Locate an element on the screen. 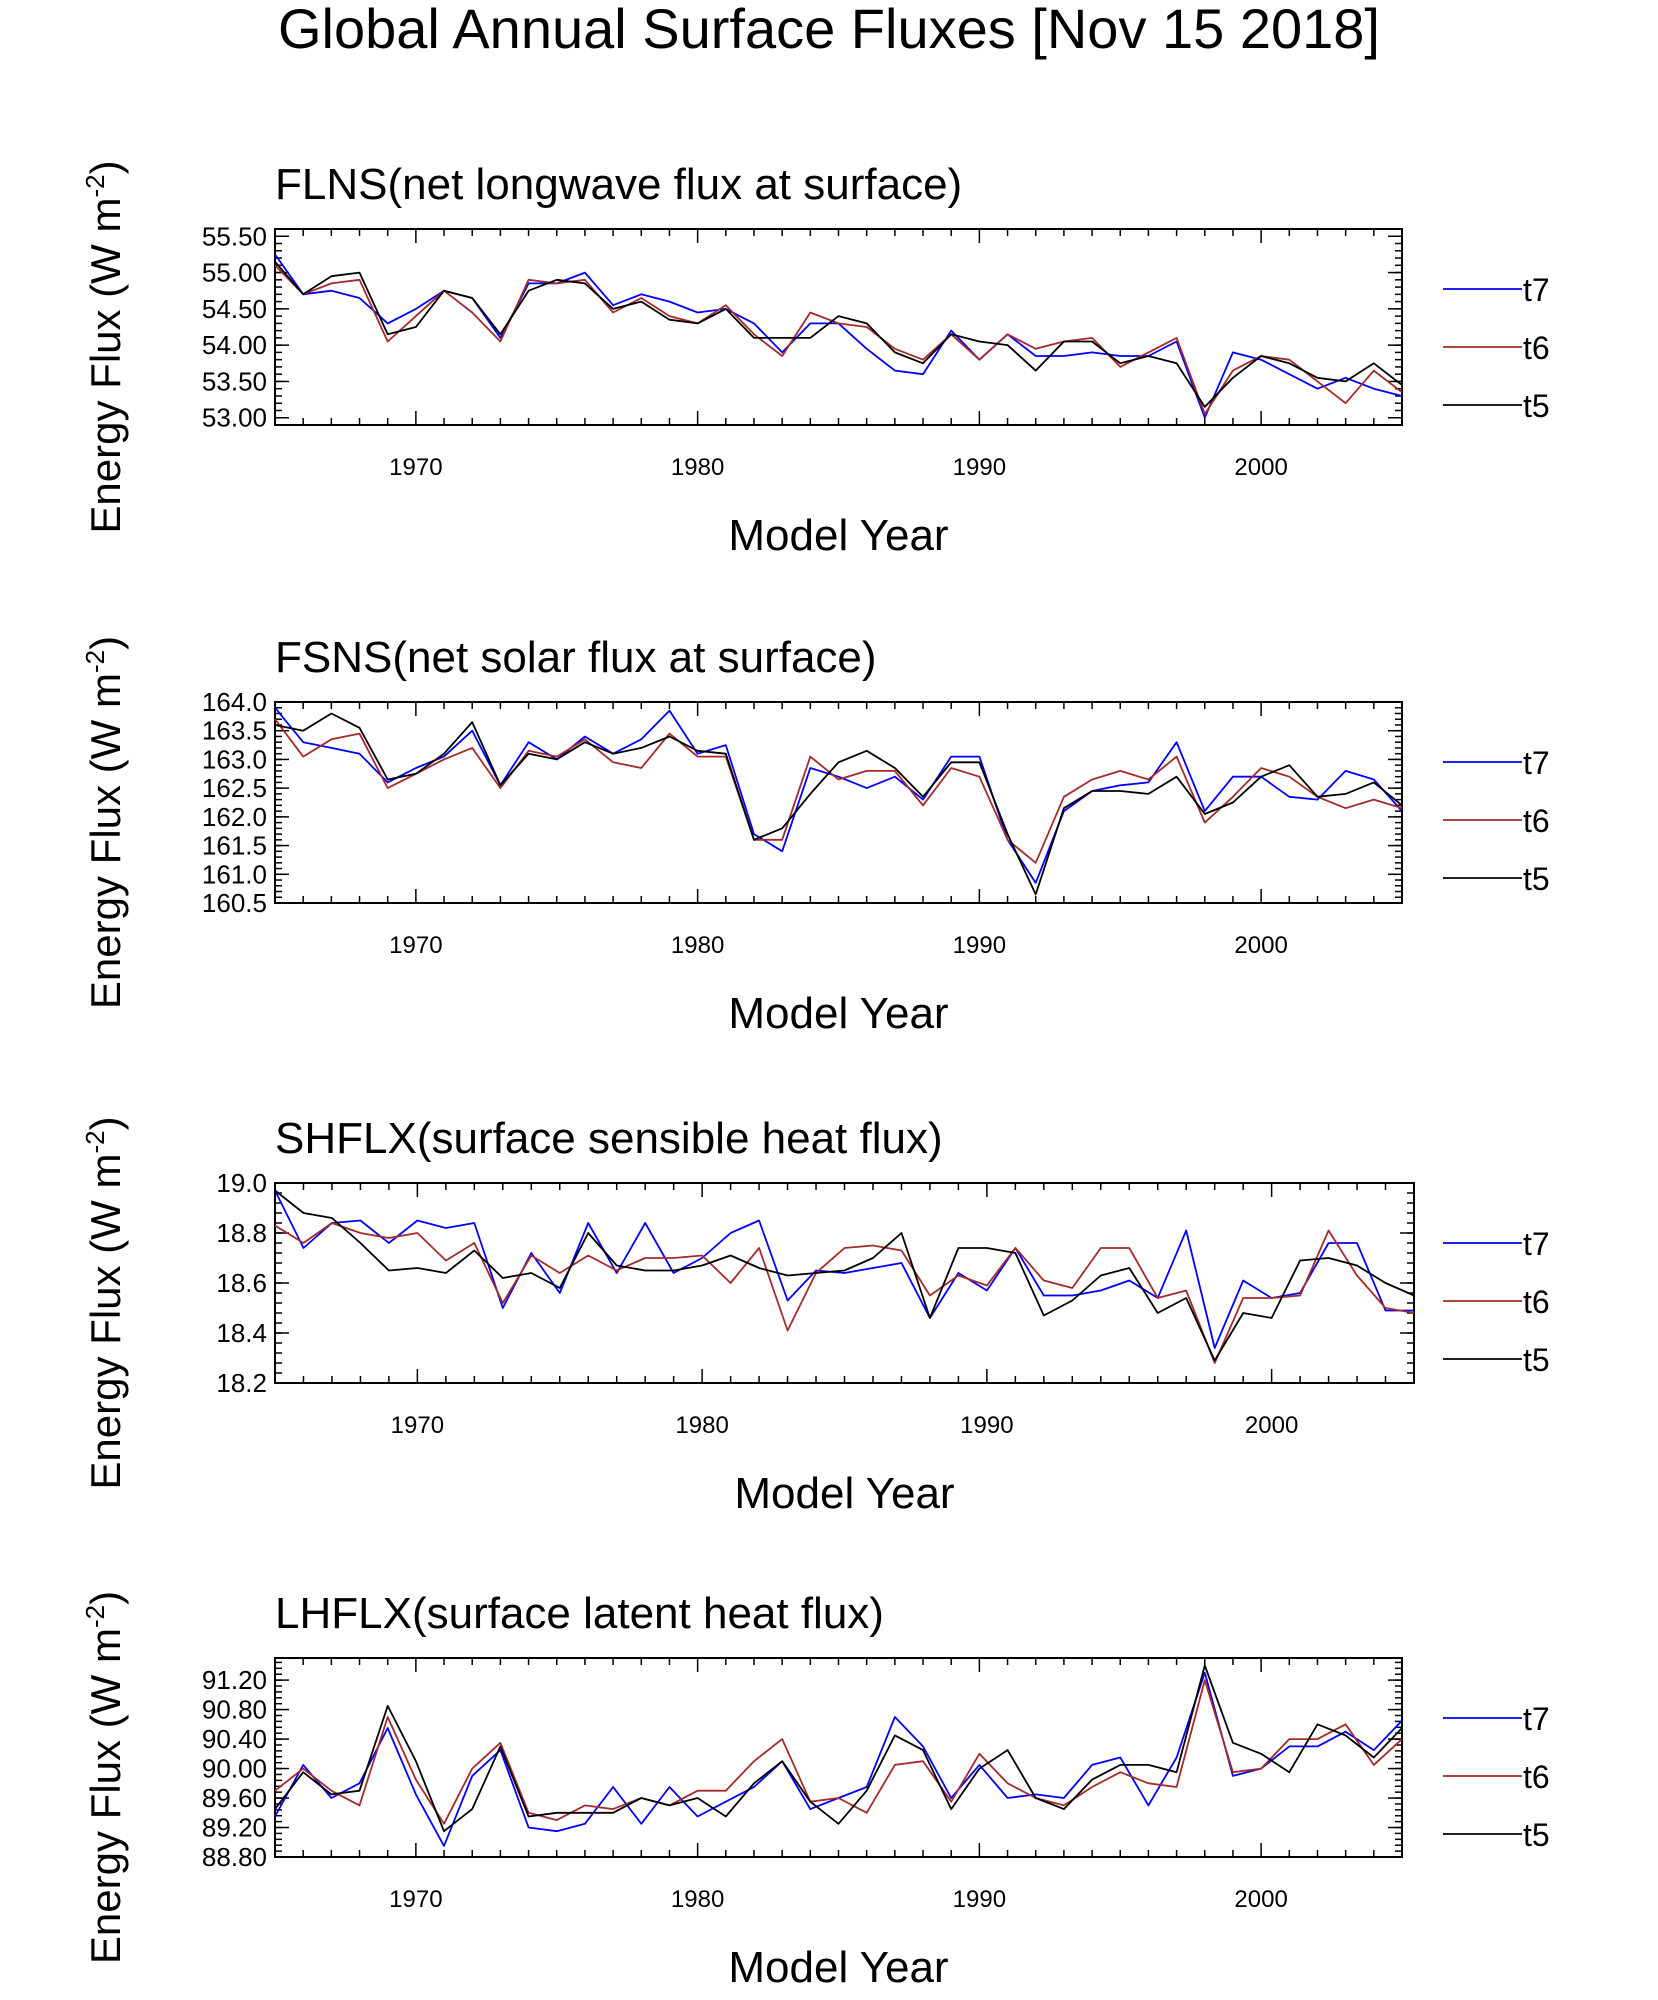  y-tick-label: 164.0 is located at coordinates (234, 702).